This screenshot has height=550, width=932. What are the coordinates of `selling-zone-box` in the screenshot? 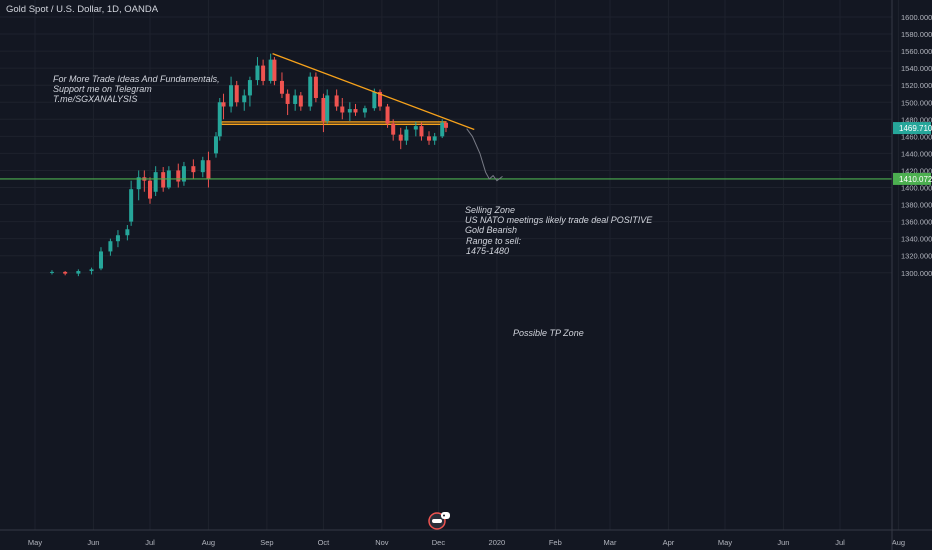 It's located at (334, 123).